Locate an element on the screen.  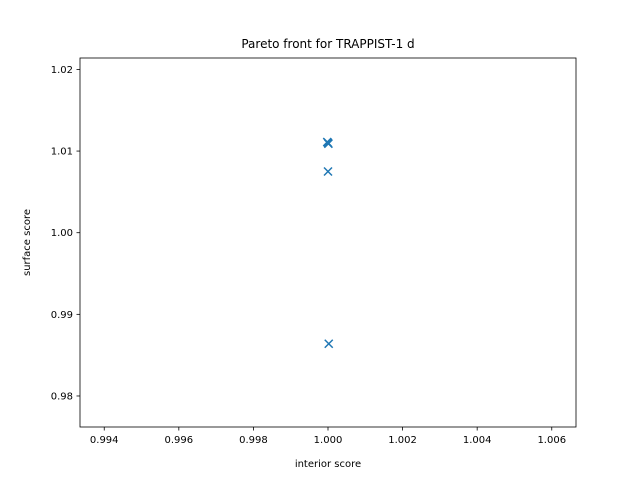
y-tick-label: 0.98 is located at coordinates (62, 396).